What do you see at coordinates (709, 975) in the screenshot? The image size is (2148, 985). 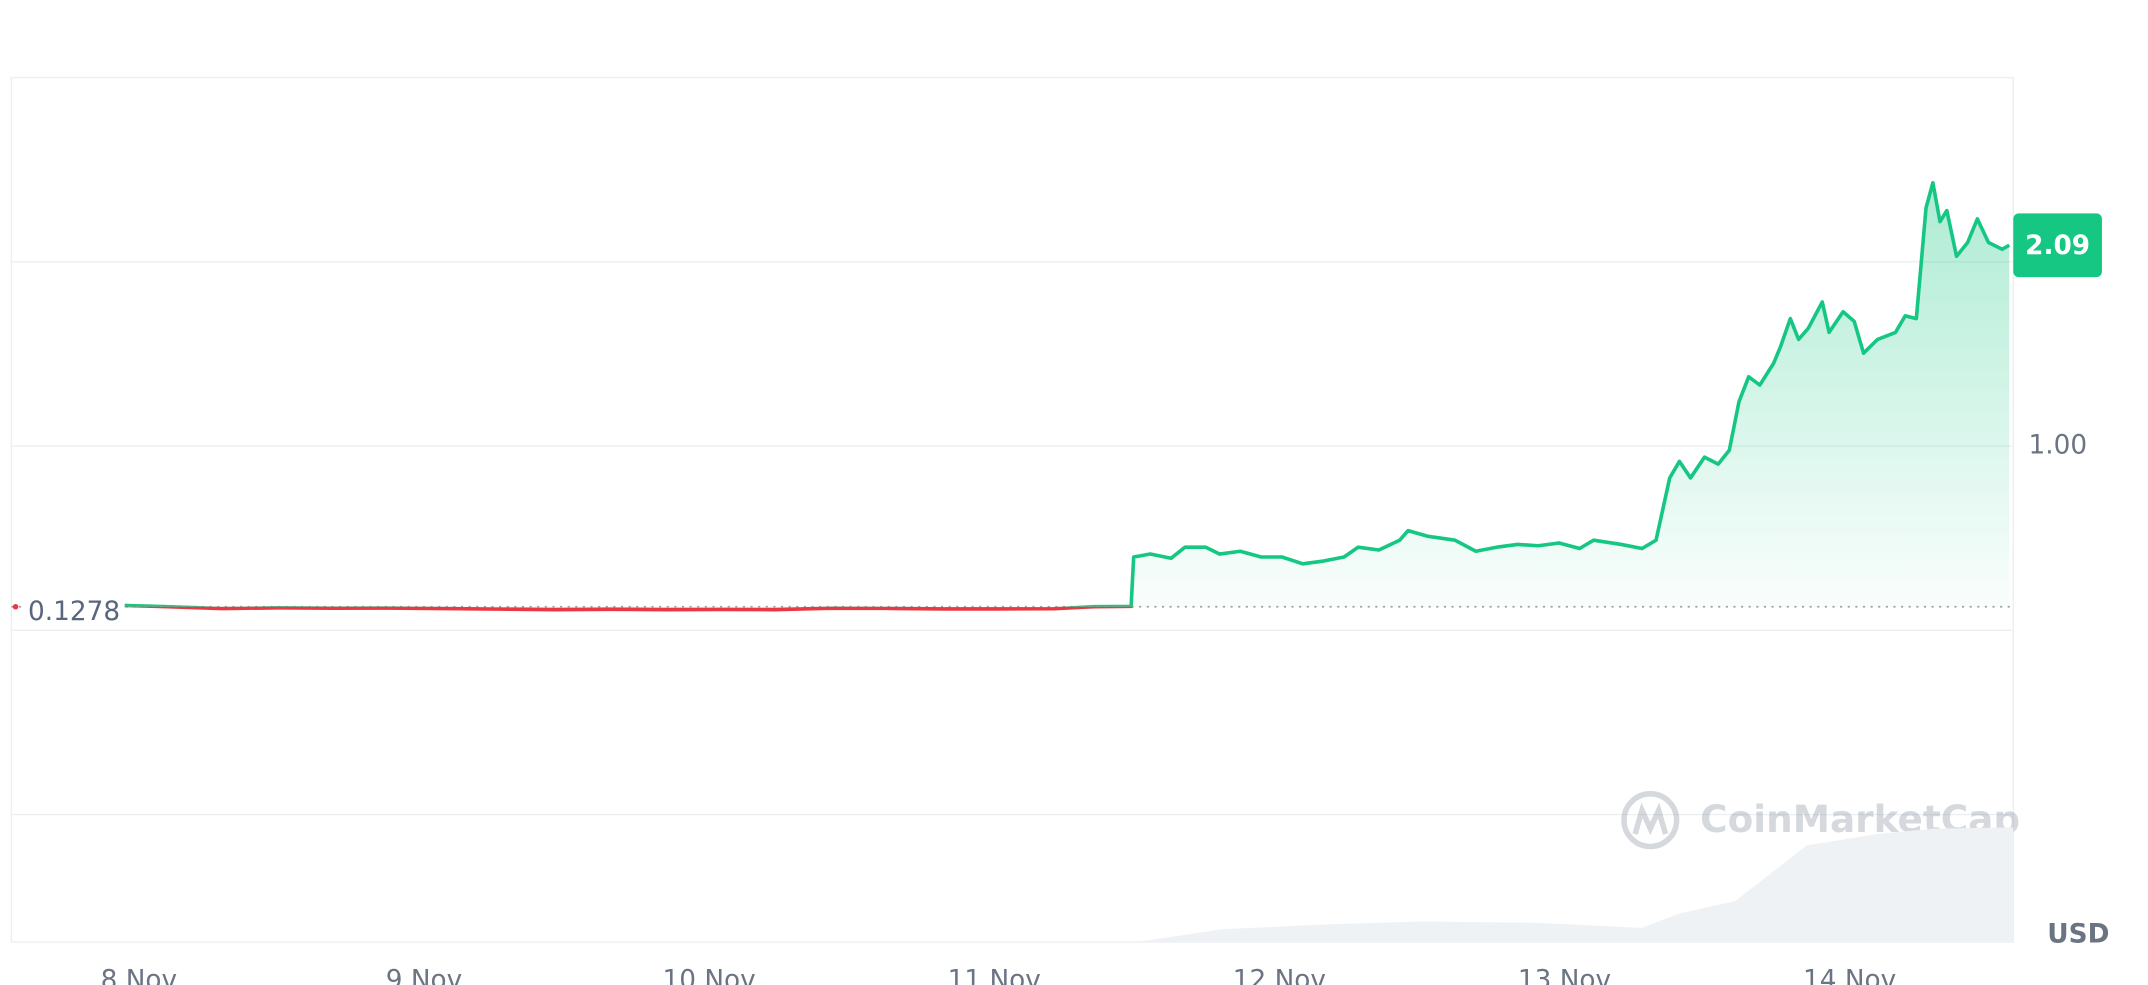 I see `x-tick-label: 10 Nov` at bounding box center [709, 975].